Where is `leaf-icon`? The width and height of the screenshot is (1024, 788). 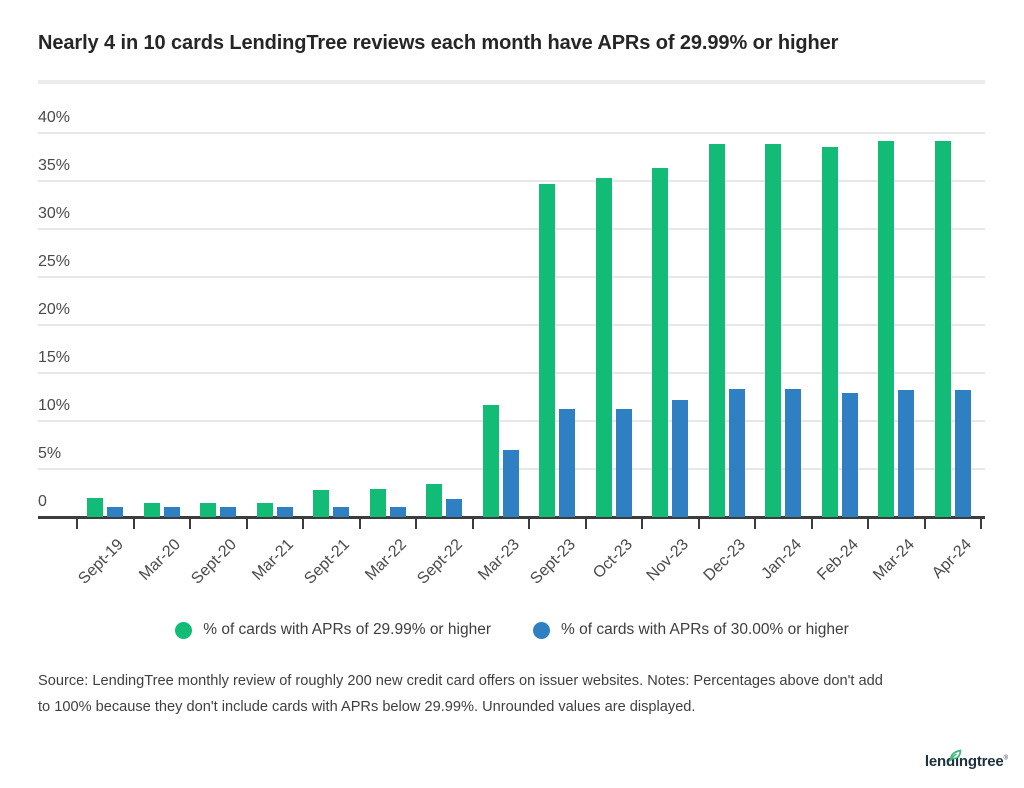
leaf-icon is located at coordinates (955, 755).